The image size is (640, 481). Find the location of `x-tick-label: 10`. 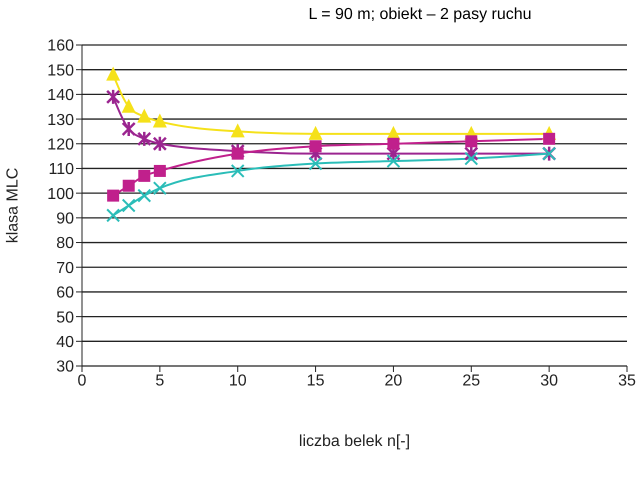

x-tick-label: 10 is located at coordinates (237, 381).